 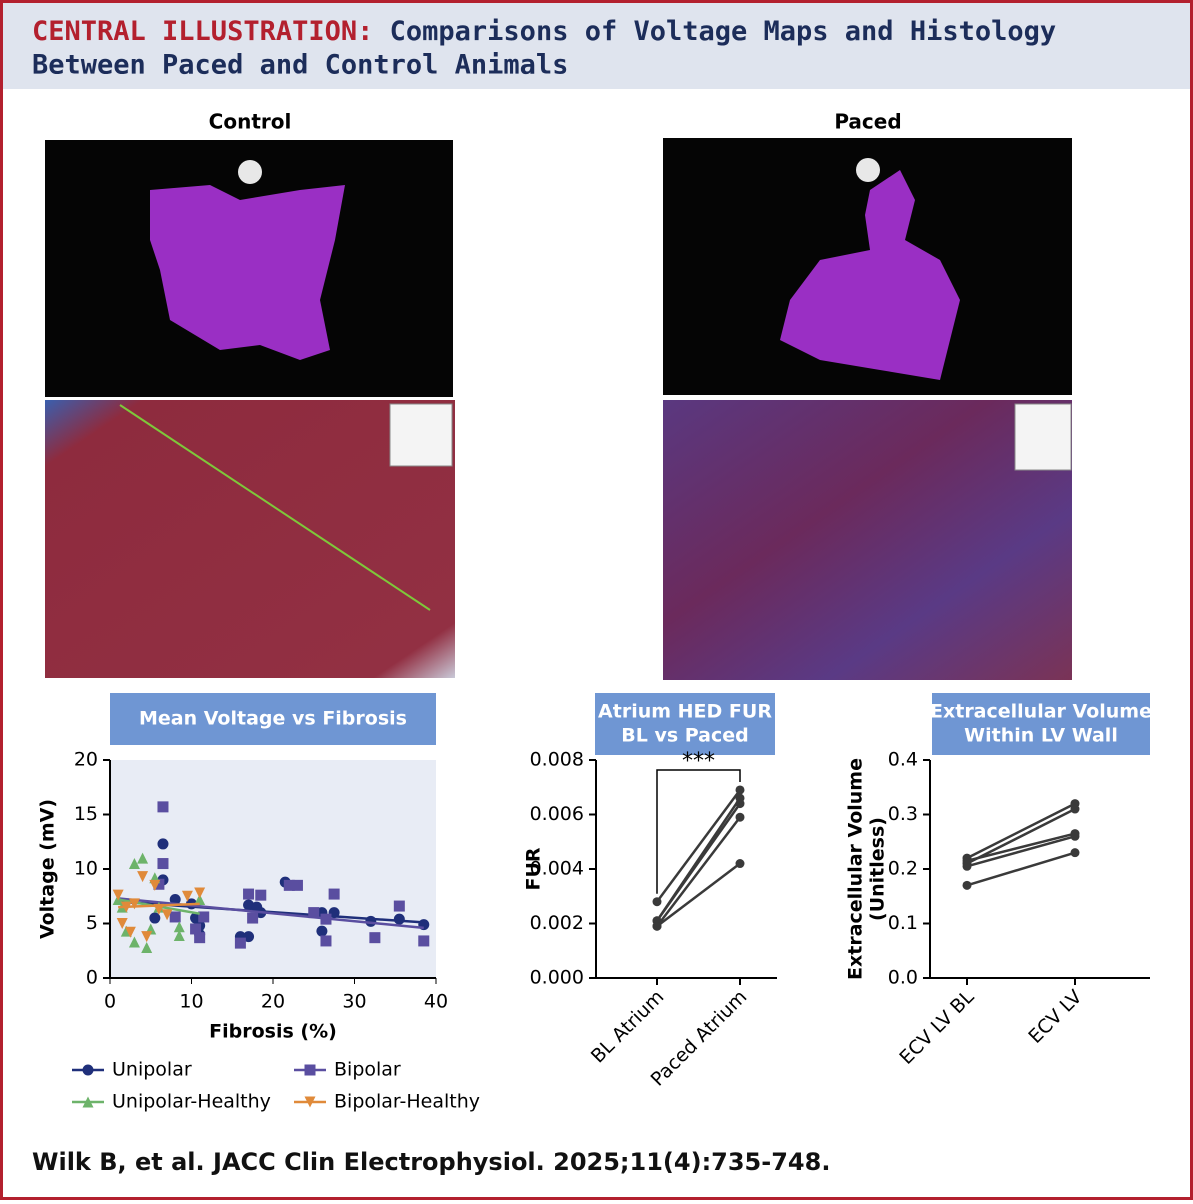 I want to click on voltage-map, so click(x=867, y=266).